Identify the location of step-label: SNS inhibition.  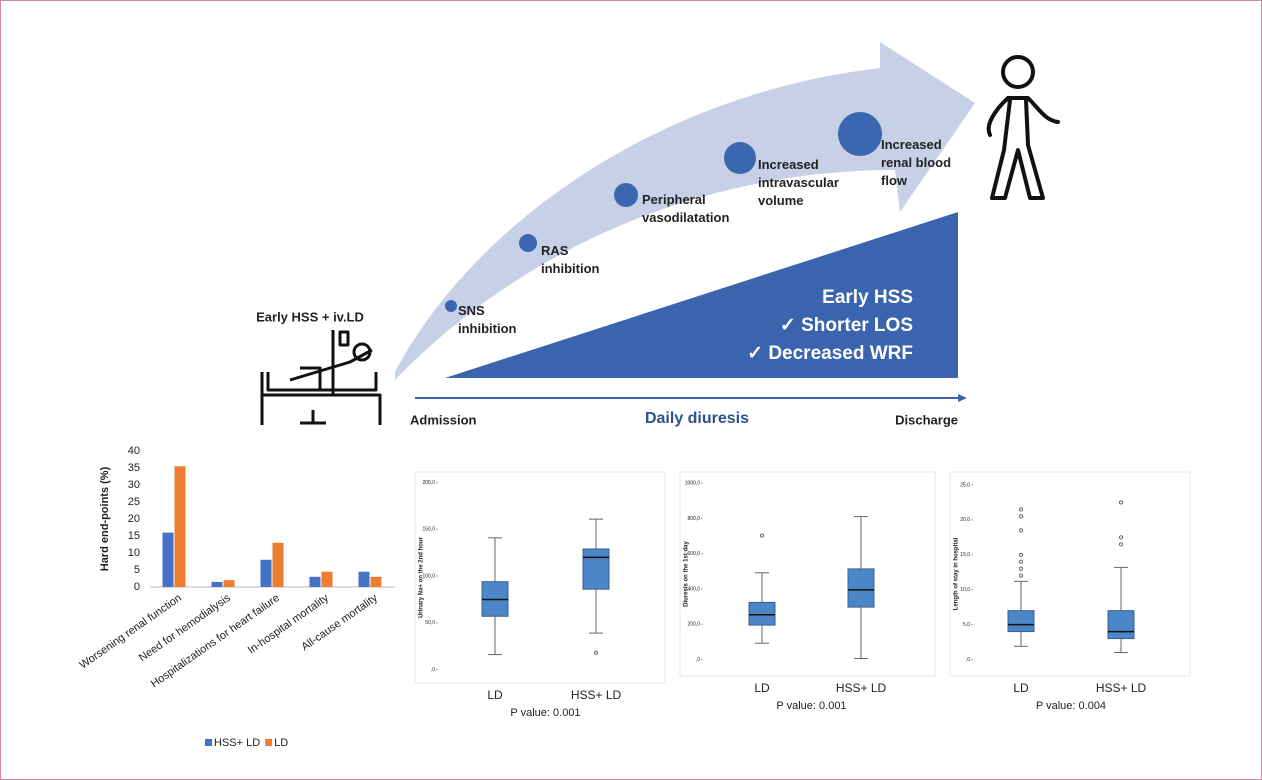
(487, 319).